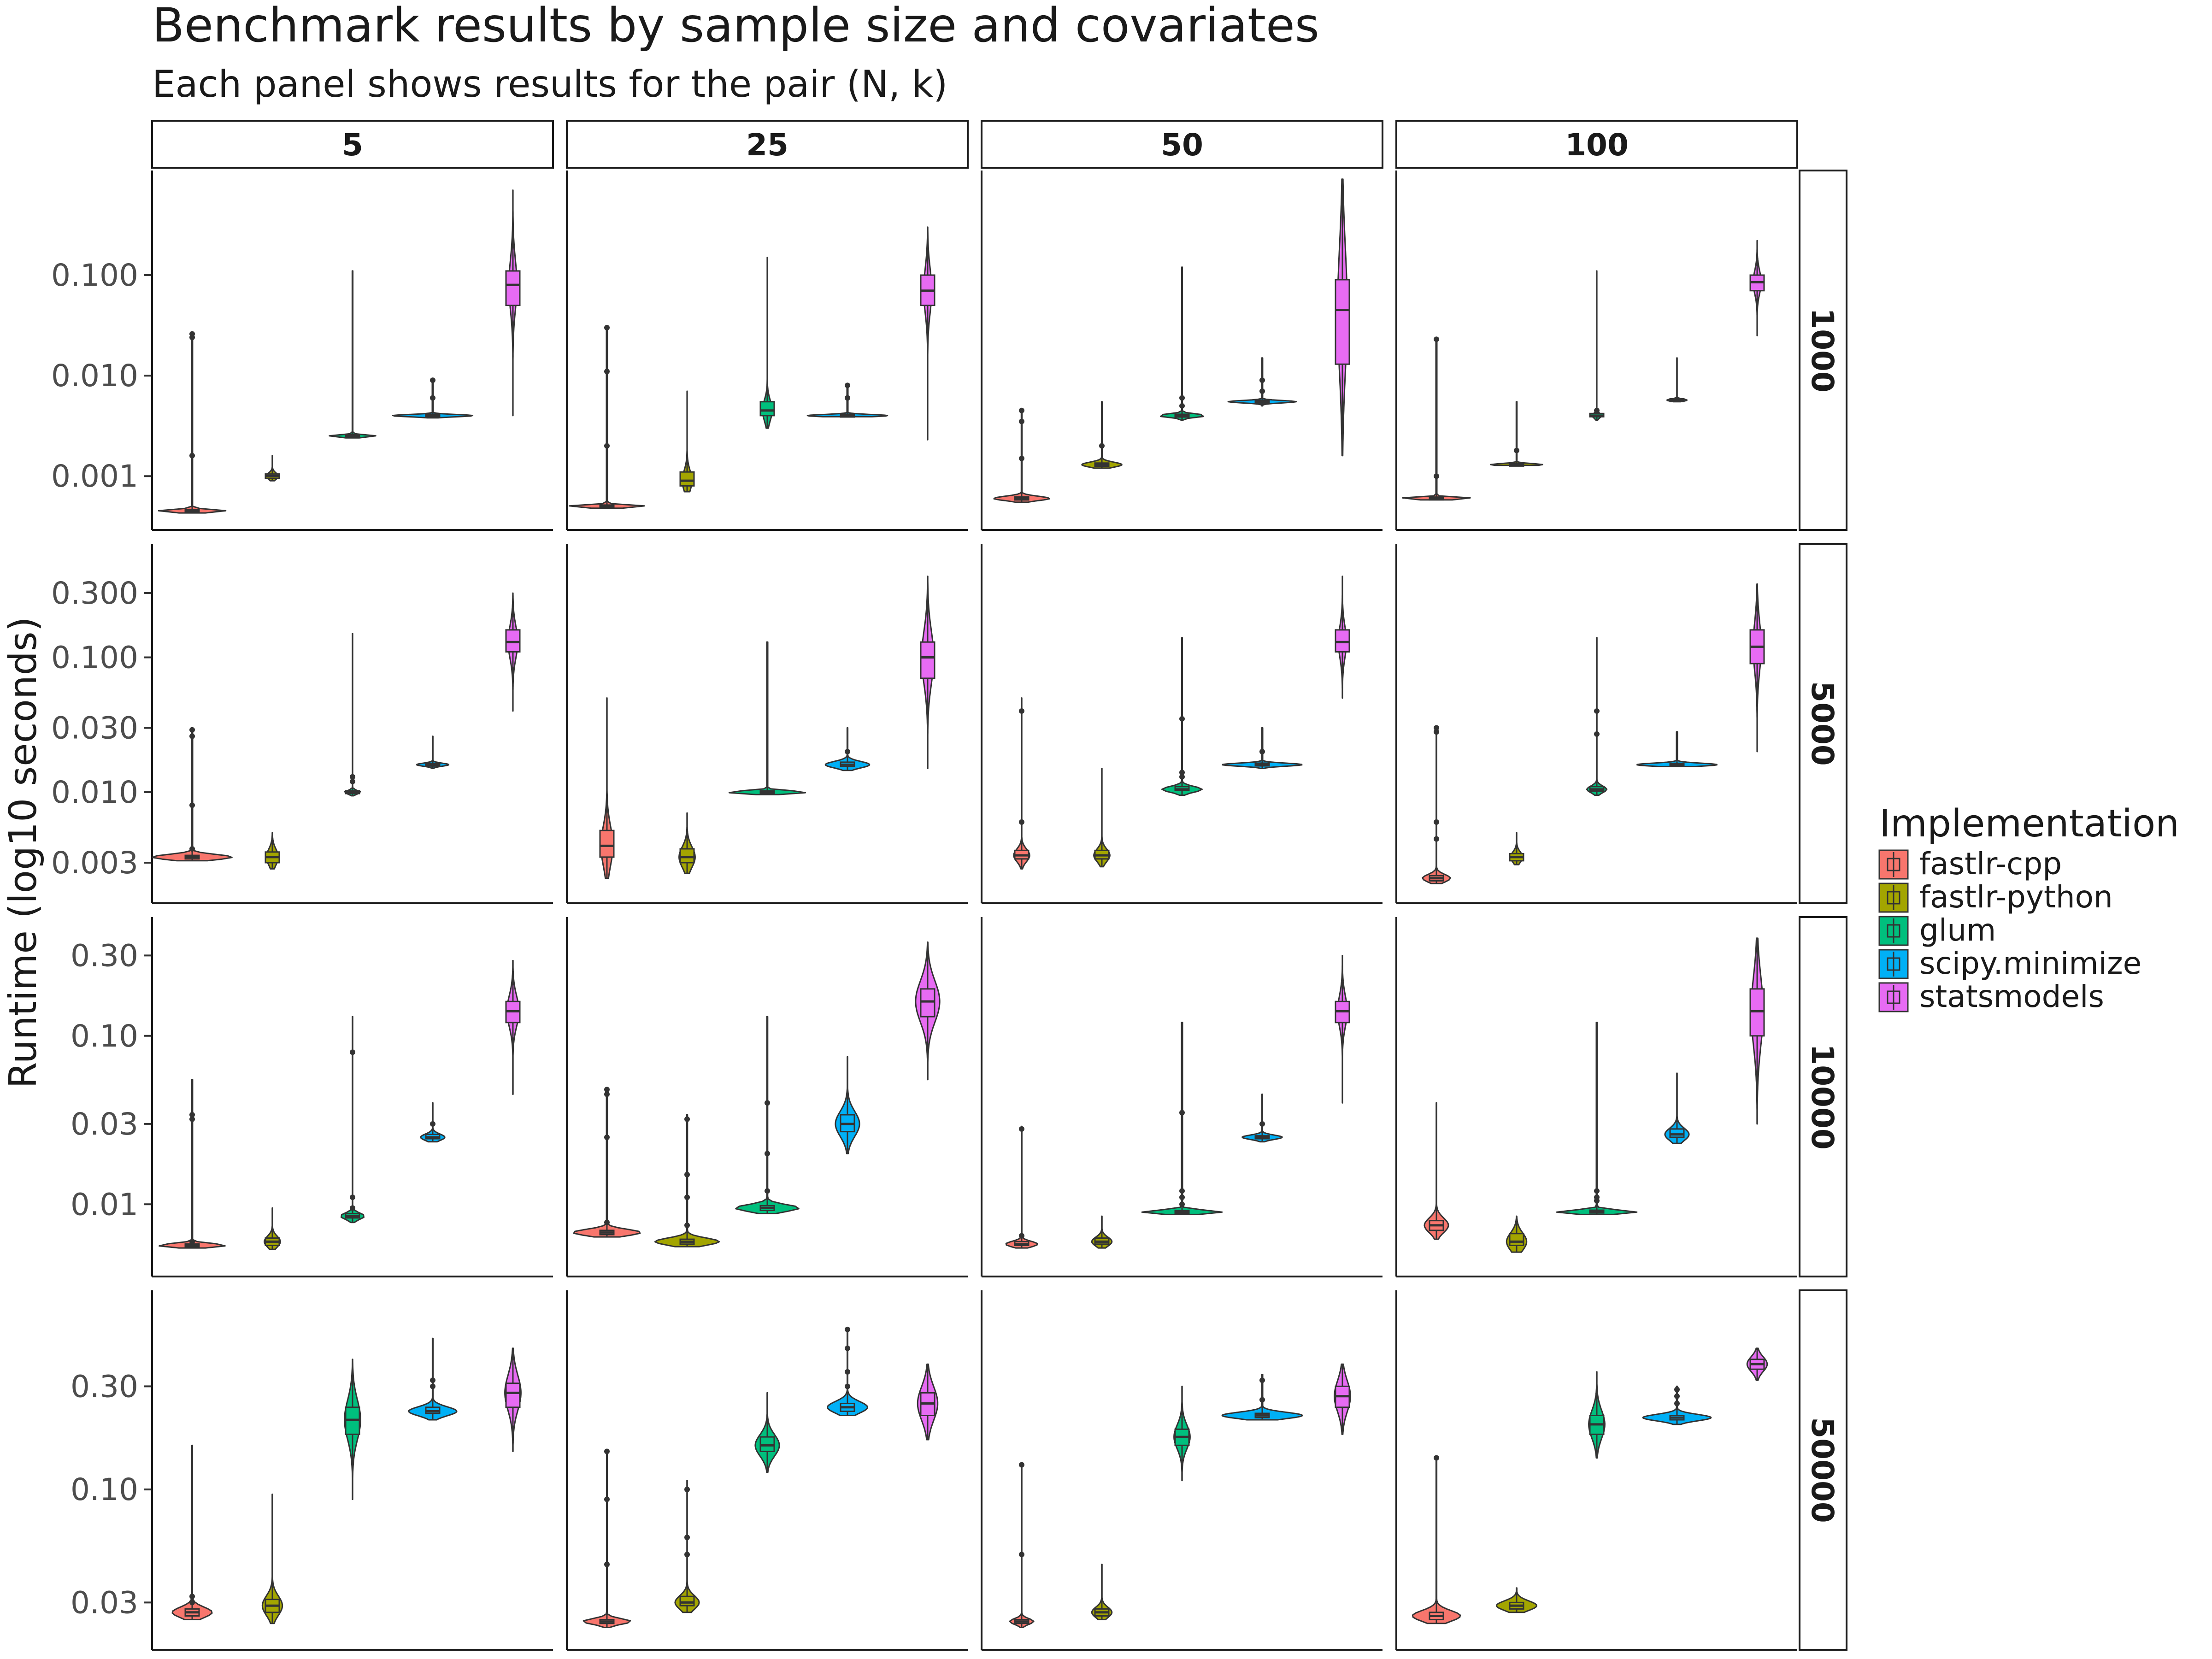 This screenshot has width=2212, height=1659. What do you see at coordinates (1182, 145) in the screenshot?
I see `column-strip-label: 50` at bounding box center [1182, 145].